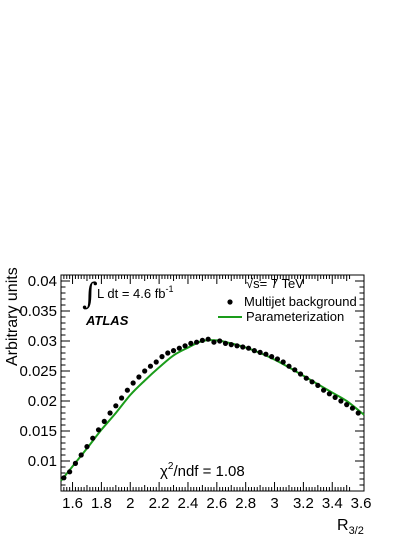 Image resolution: width=415 pixels, height=537 pixels. Describe the element at coordinates (72, 503) in the screenshot. I see `x-tick-label: 1.6` at that location.